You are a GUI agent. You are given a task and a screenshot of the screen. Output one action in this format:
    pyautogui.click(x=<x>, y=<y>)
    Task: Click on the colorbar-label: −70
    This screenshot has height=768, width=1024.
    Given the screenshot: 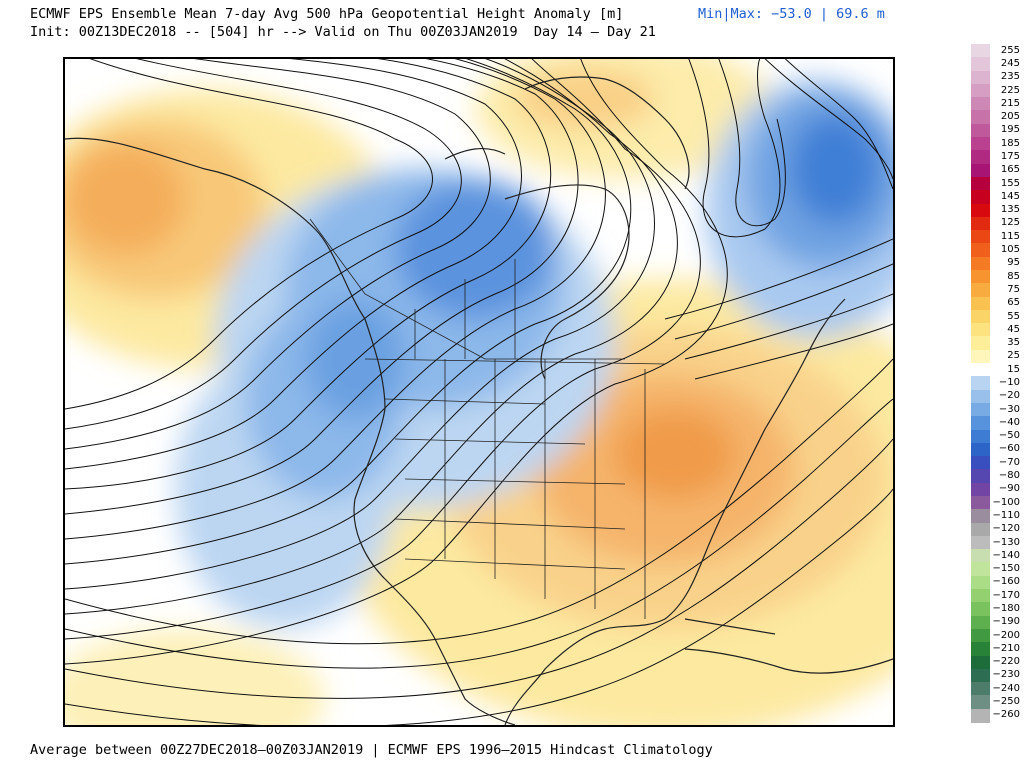 What is the action you would take?
    pyautogui.click(x=1009, y=462)
    